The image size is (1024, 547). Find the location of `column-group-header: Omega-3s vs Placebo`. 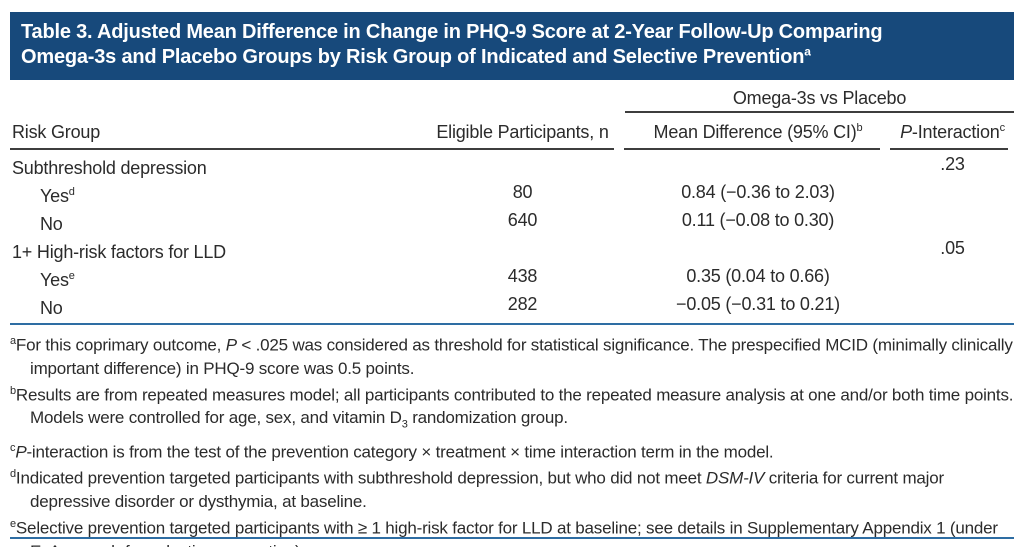

column-group-header: Omega-3s vs Placebo is located at coordinates (819, 98).